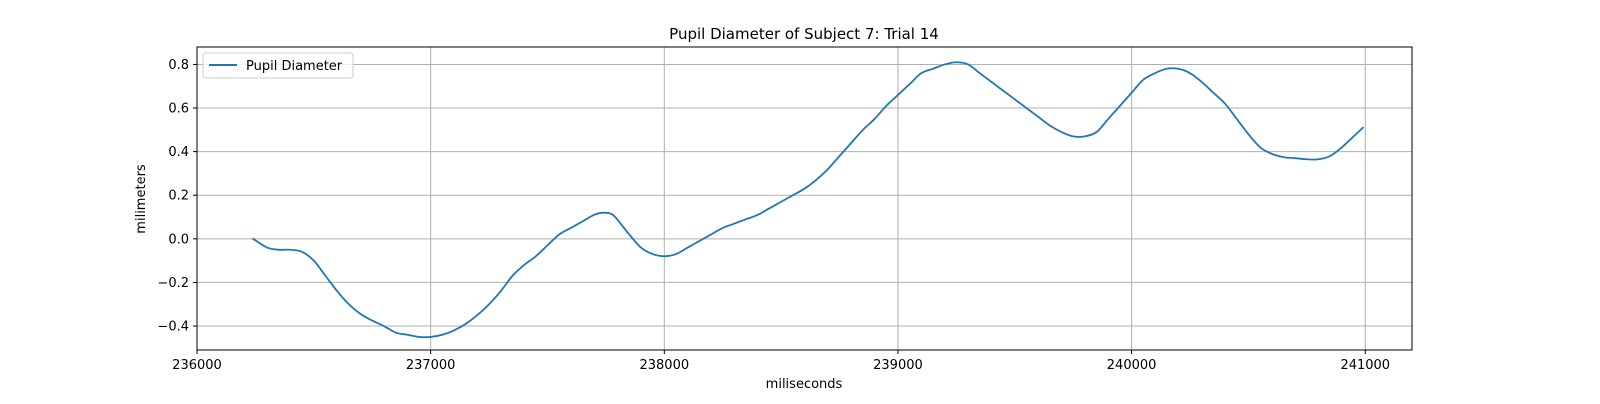  I want to click on y-tick-label: 0.4, so click(178, 152).